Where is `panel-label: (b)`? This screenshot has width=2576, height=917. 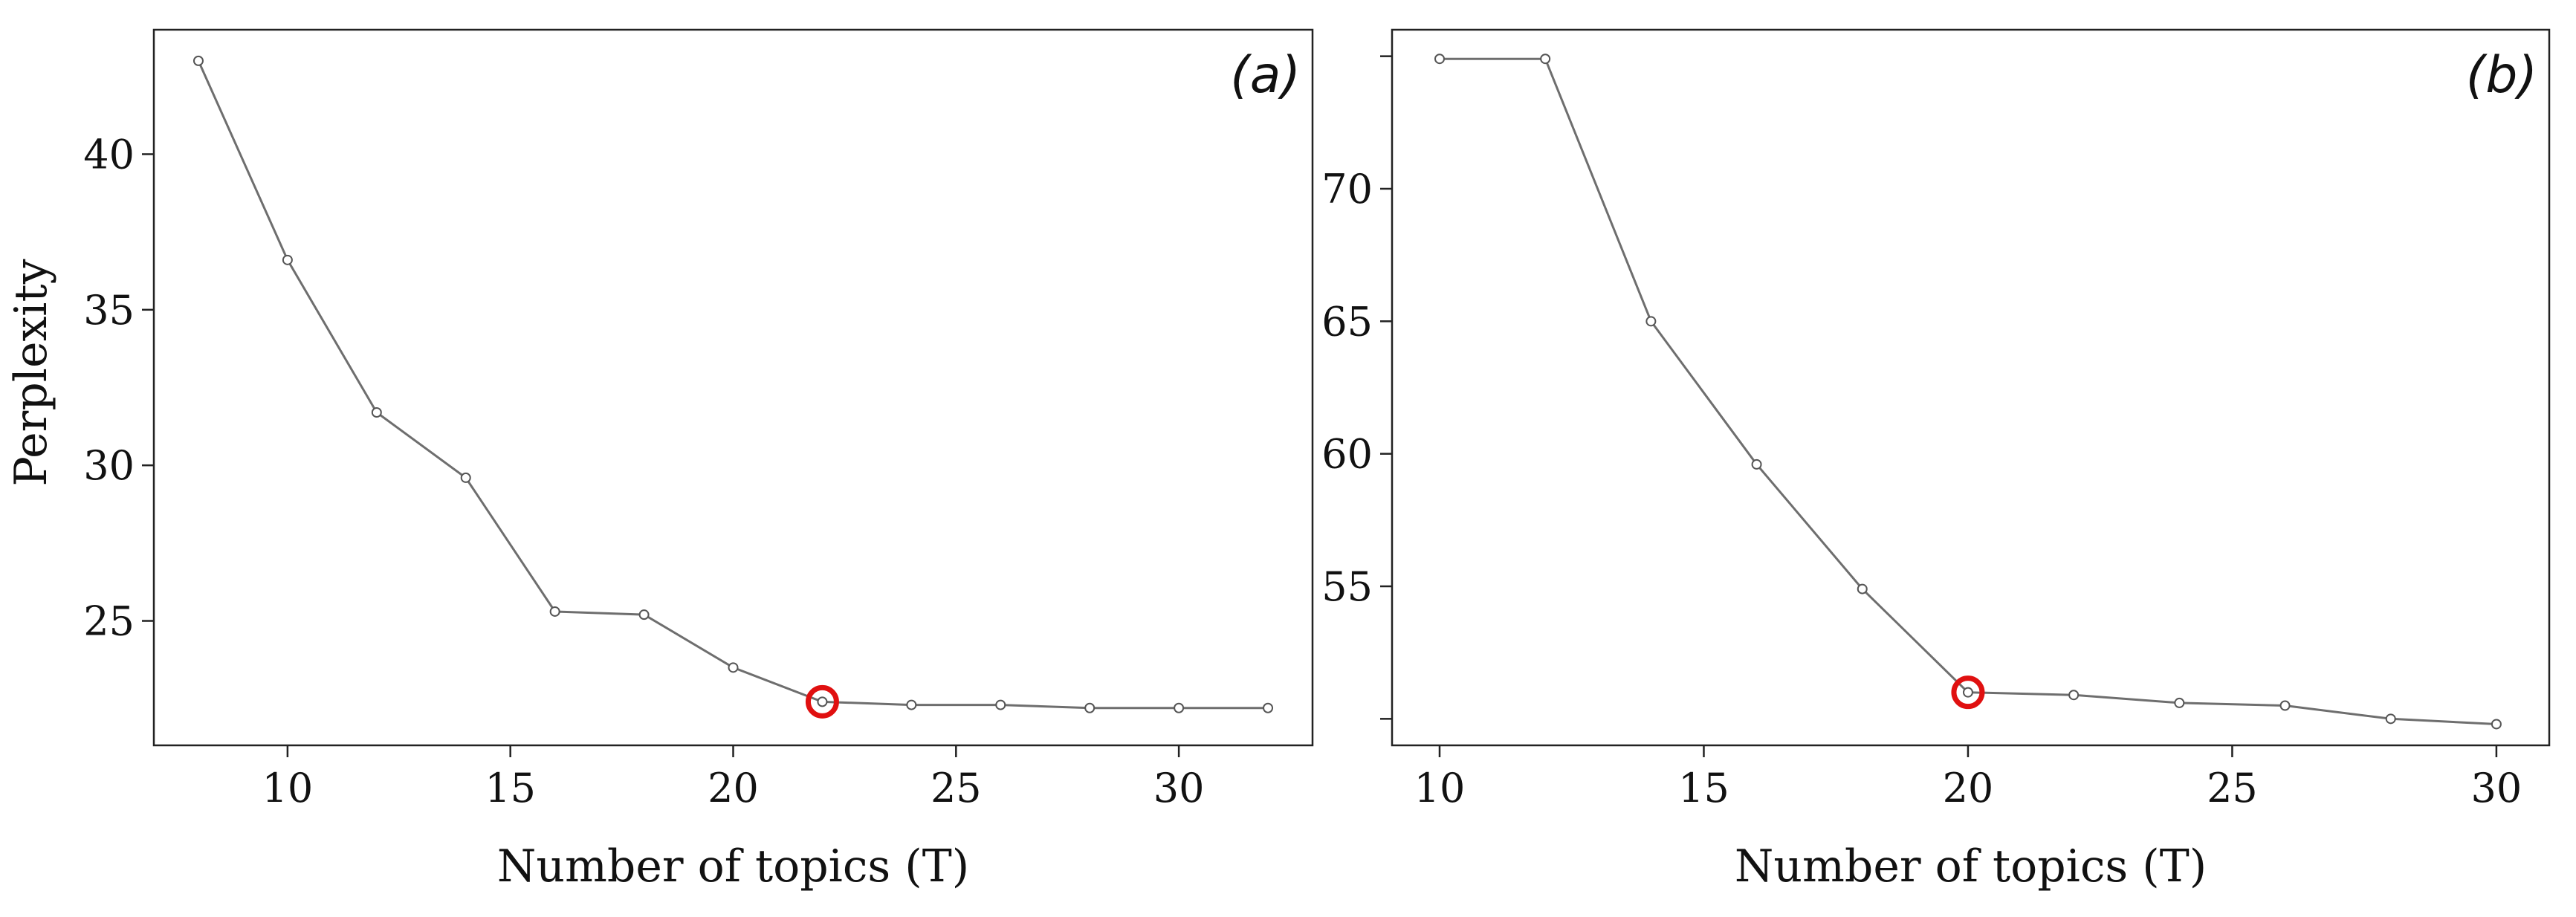
panel-label: (b) is located at coordinates (2501, 75).